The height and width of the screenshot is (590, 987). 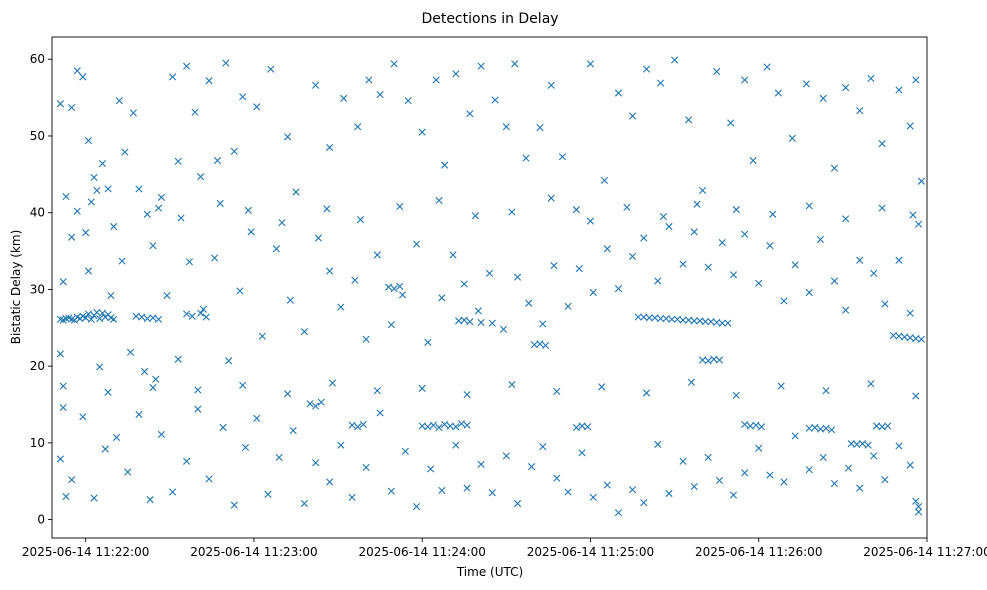 I want to click on y-tick-label: 60, so click(x=37, y=59).